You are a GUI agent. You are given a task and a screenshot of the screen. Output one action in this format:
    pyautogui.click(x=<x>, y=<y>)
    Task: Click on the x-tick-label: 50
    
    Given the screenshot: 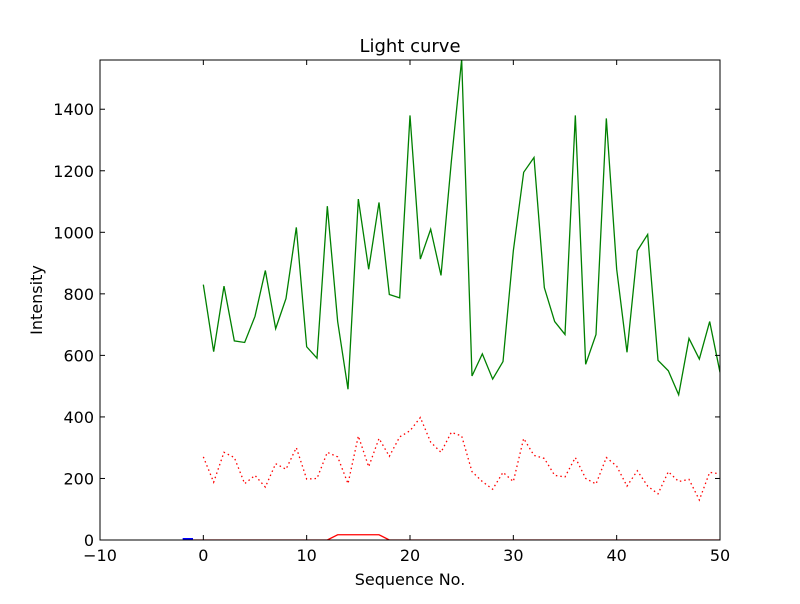 What is the action you would take?
    pyautogui.click(x=720, y=555)
    